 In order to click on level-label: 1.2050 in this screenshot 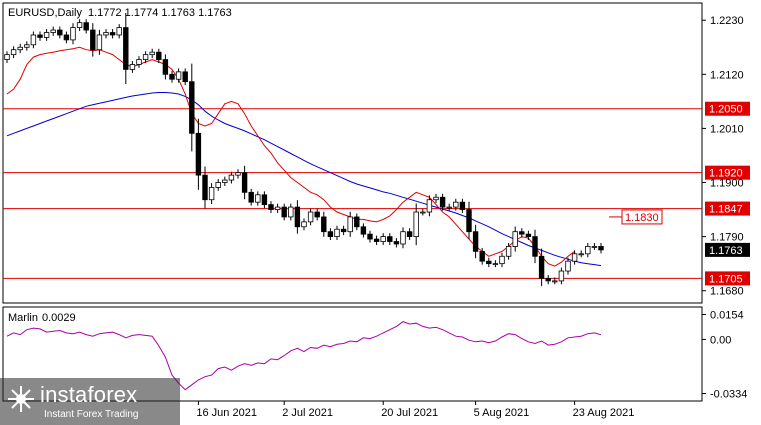, I will do `click(726, 110)`.